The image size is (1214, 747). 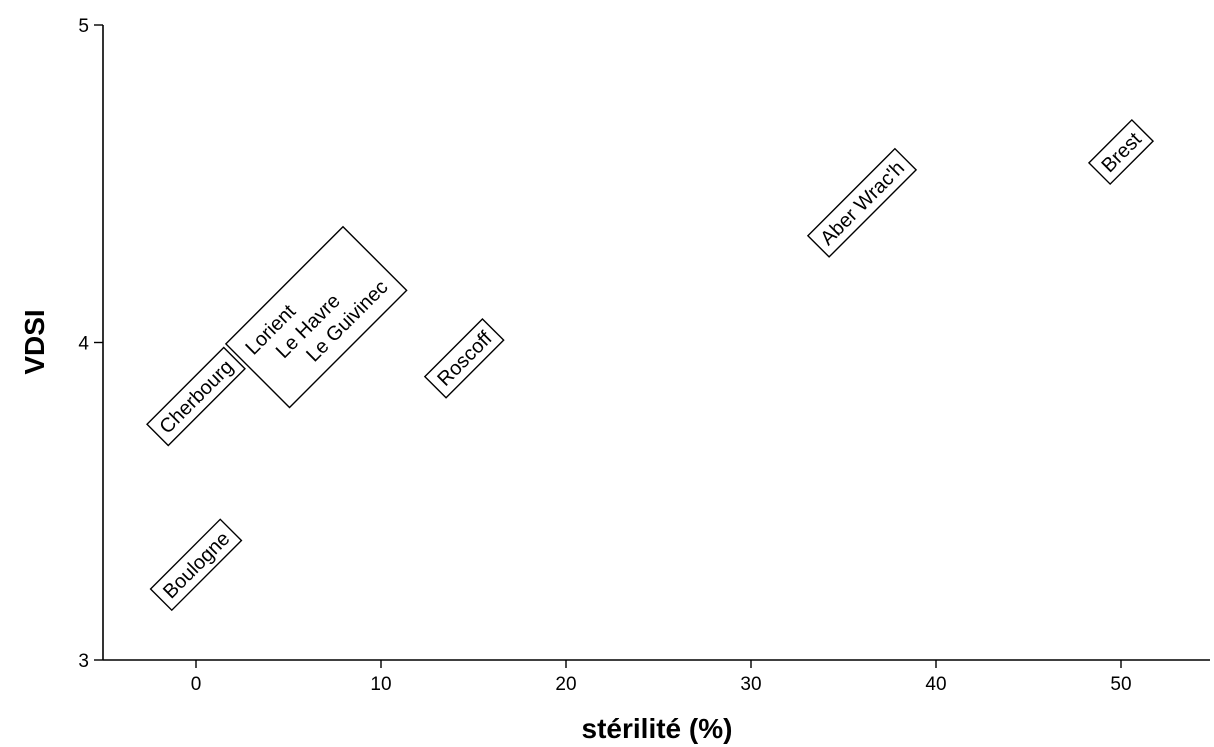 I want to click on point-group-box, so click(x=316, y=317).